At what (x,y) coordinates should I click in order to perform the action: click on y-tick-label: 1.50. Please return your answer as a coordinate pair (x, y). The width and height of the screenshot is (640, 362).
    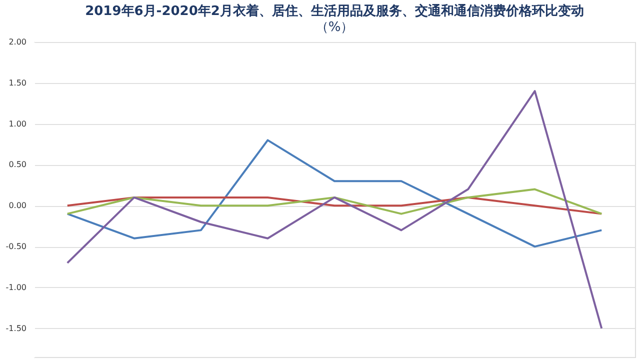
    Looking at the image, I should click on (17, 83).